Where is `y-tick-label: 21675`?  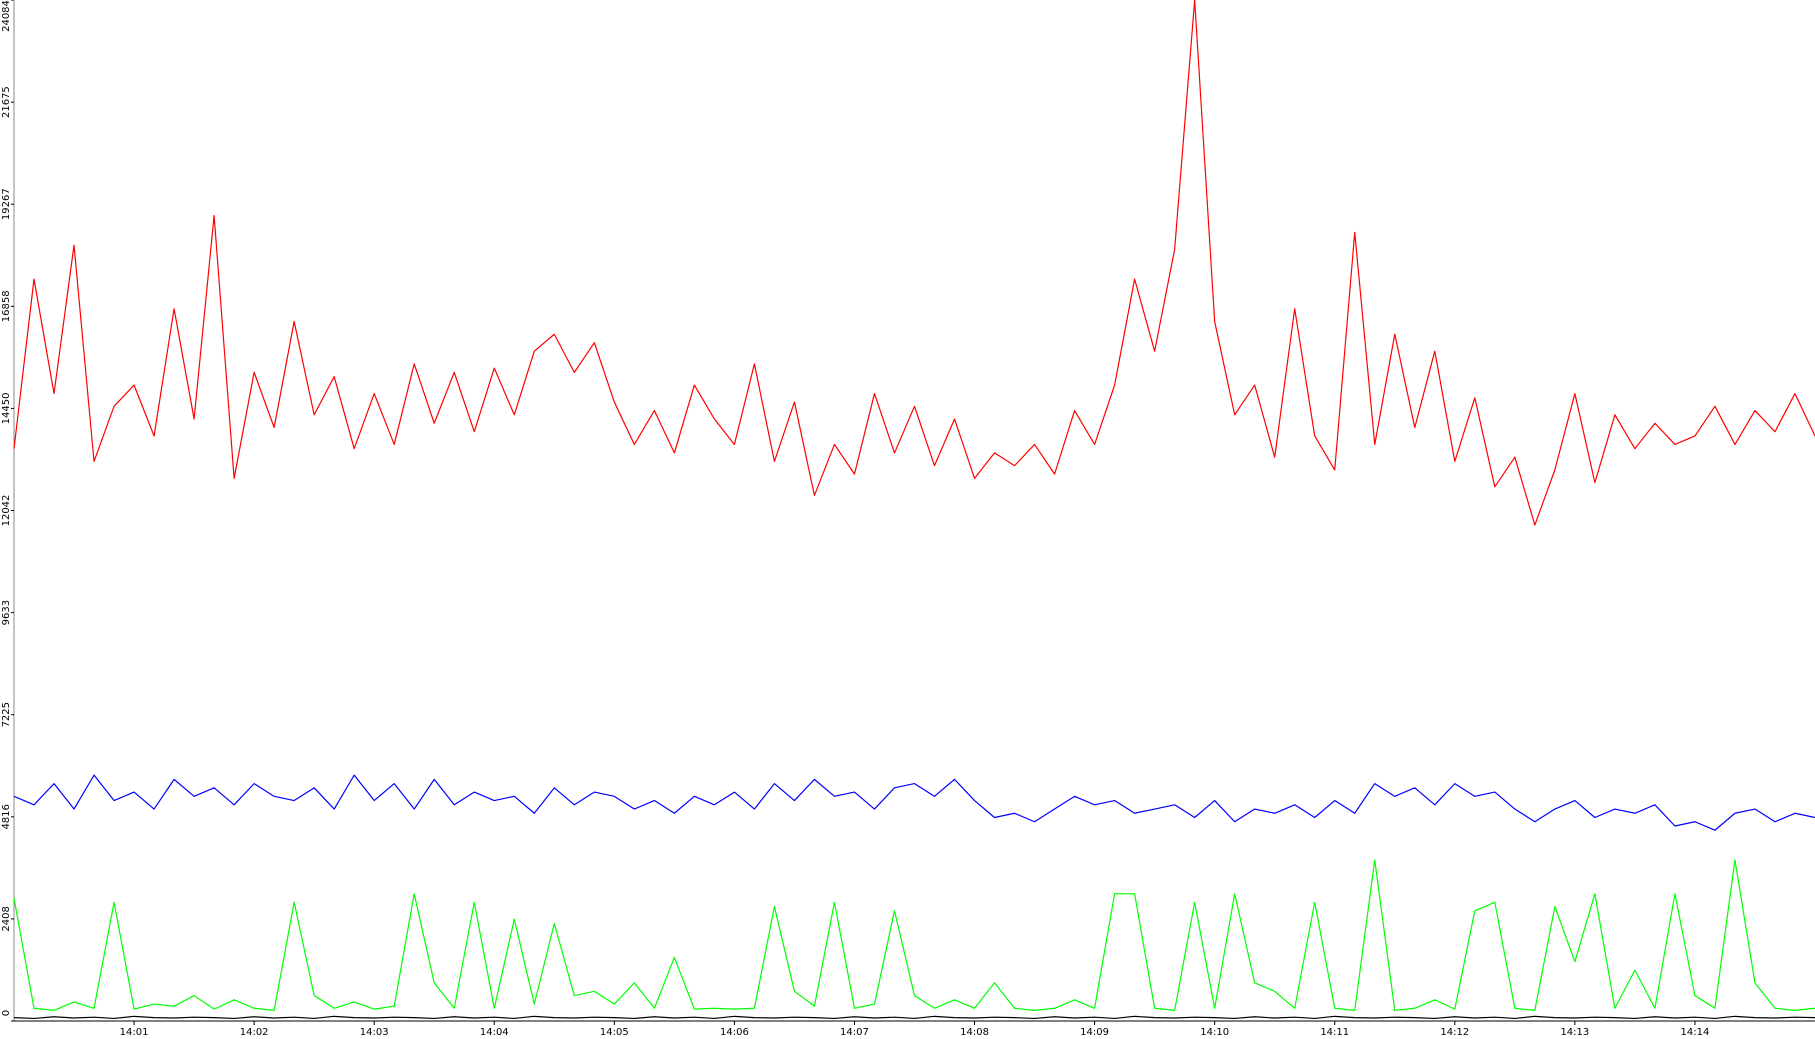
y-tick-label: 21675 is located at coordinates (6, 102).